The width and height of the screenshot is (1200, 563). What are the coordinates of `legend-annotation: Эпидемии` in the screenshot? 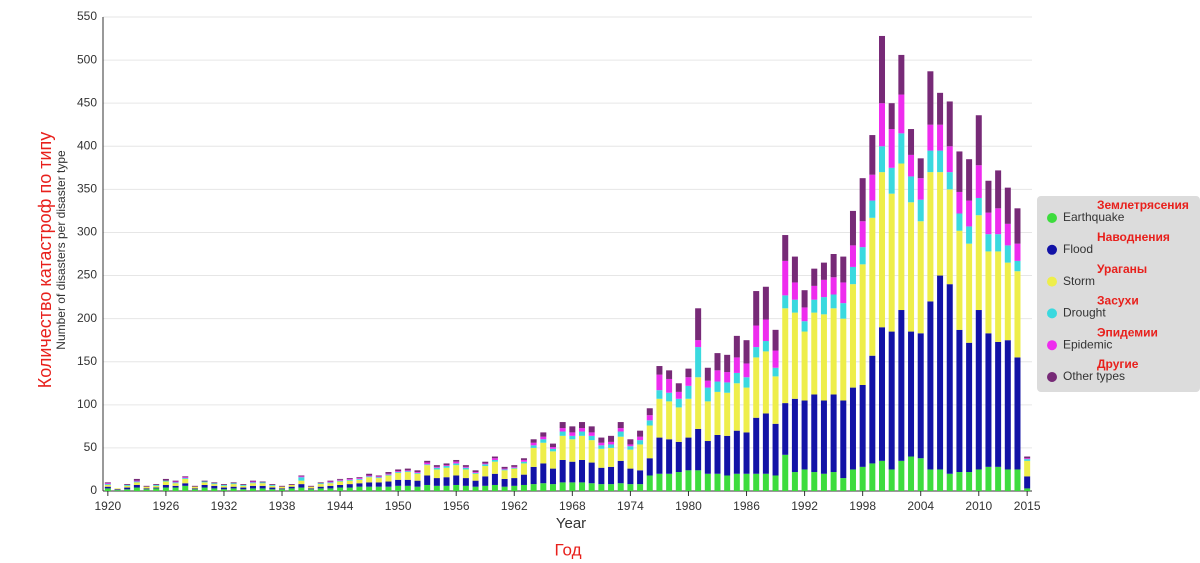 It's located at (1127, 332).